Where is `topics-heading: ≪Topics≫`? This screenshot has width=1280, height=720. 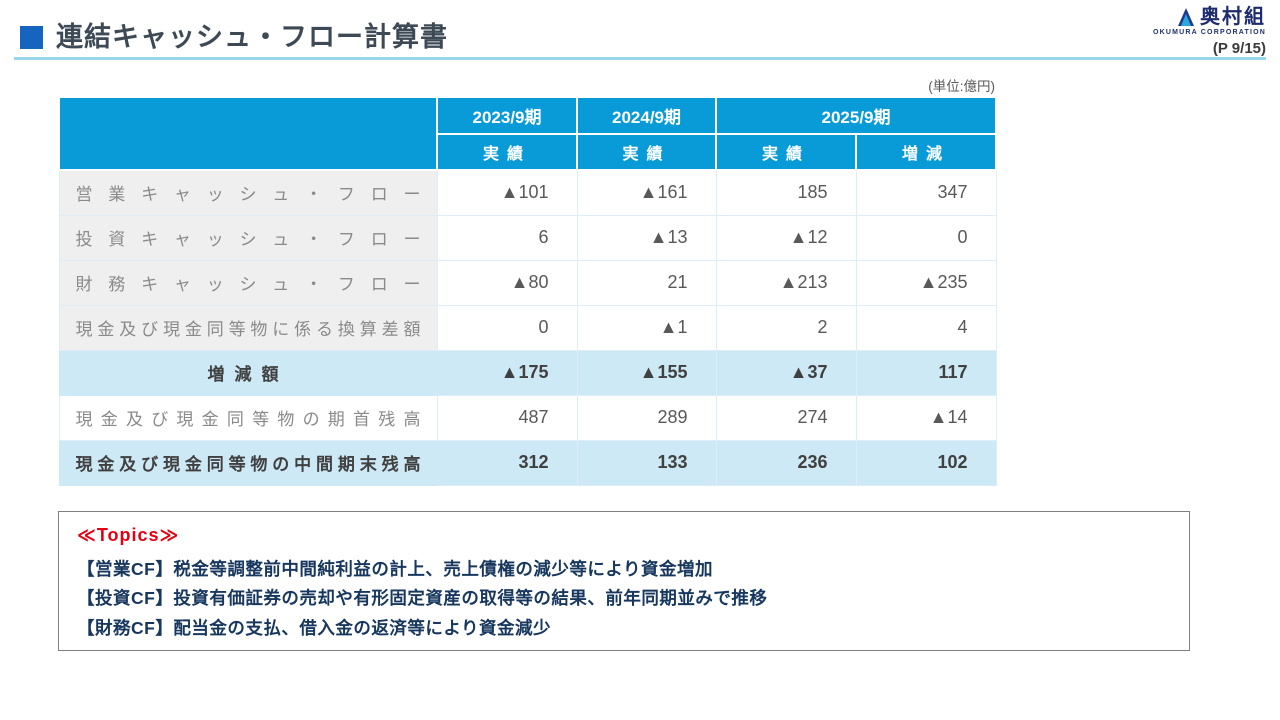 topics-heading: ≪Topics≫ is located at coordinates (128, 535).